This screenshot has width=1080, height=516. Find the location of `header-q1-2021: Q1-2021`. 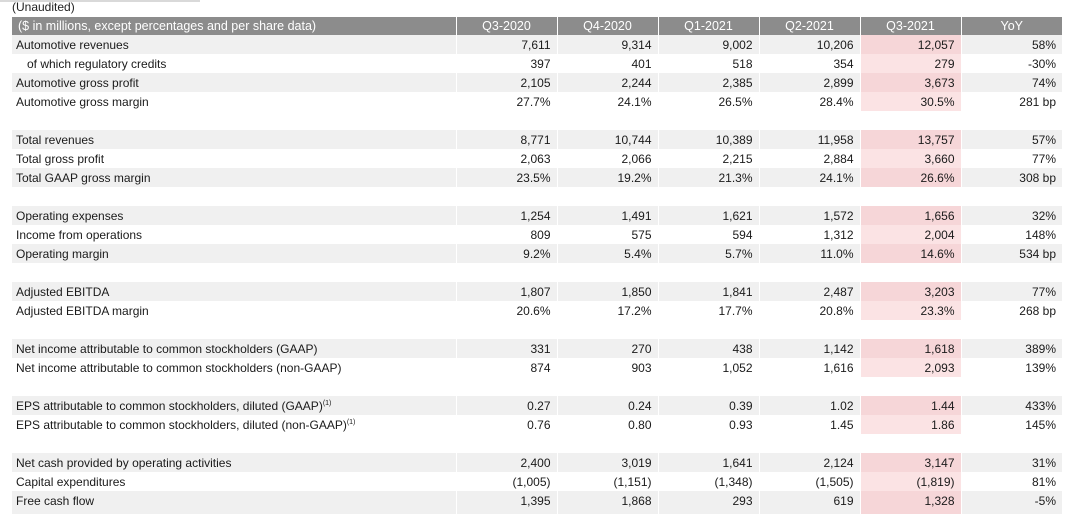

header-q1-2021: Q1-2021 is located at coordinates (709, 26).